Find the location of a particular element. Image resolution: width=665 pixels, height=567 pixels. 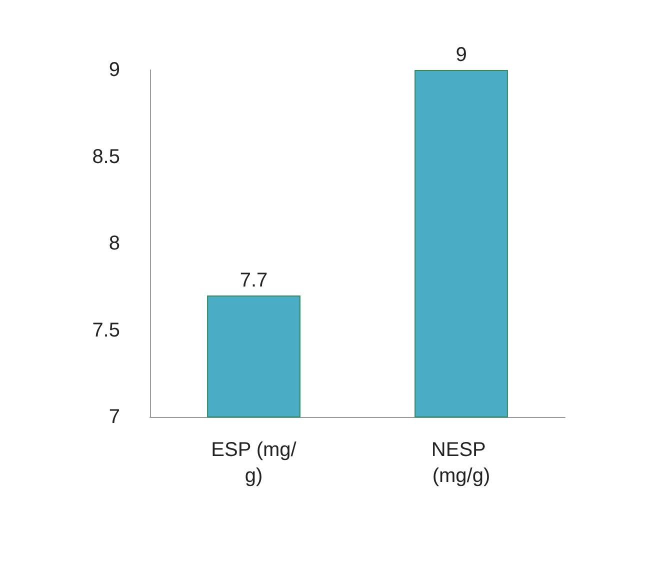

y-tick-label: 8 is located at coordinates (114, 243).